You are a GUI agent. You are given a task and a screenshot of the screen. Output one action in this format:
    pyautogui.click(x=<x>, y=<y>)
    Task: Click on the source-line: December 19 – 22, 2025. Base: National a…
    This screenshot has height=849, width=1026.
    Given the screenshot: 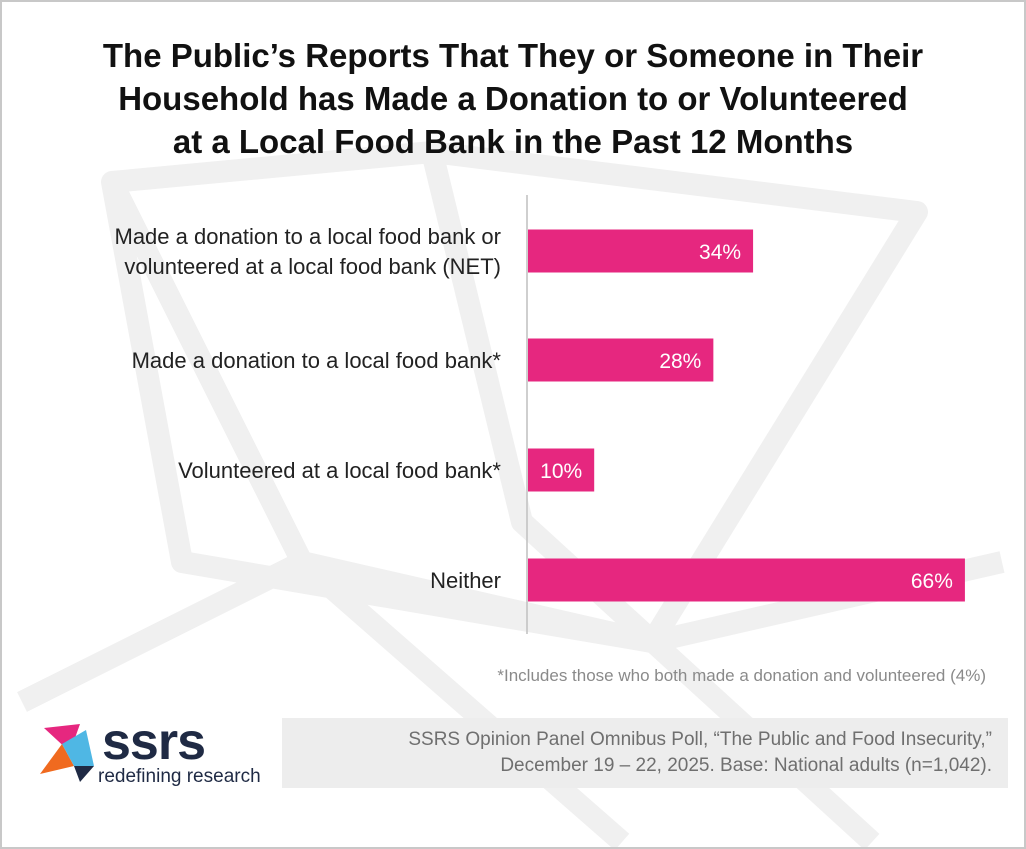 What is the action you would take?
    pyautogui.click(x=746, y=765)
    